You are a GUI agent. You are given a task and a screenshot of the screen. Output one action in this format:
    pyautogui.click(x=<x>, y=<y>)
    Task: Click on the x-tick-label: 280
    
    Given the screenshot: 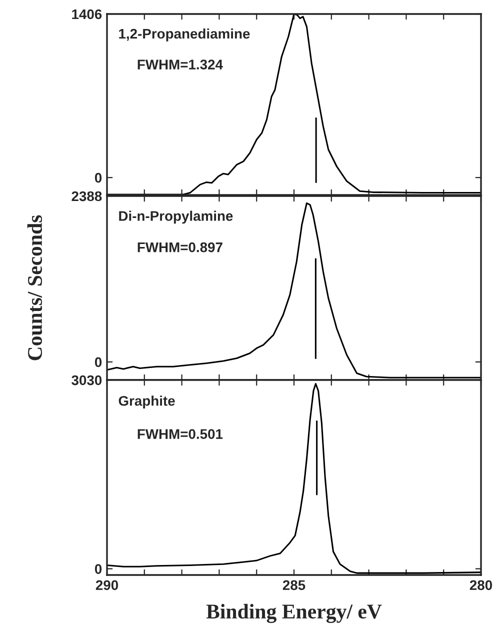 What is the action you would take?
    pyautogui.click(x=481, y=585)
    